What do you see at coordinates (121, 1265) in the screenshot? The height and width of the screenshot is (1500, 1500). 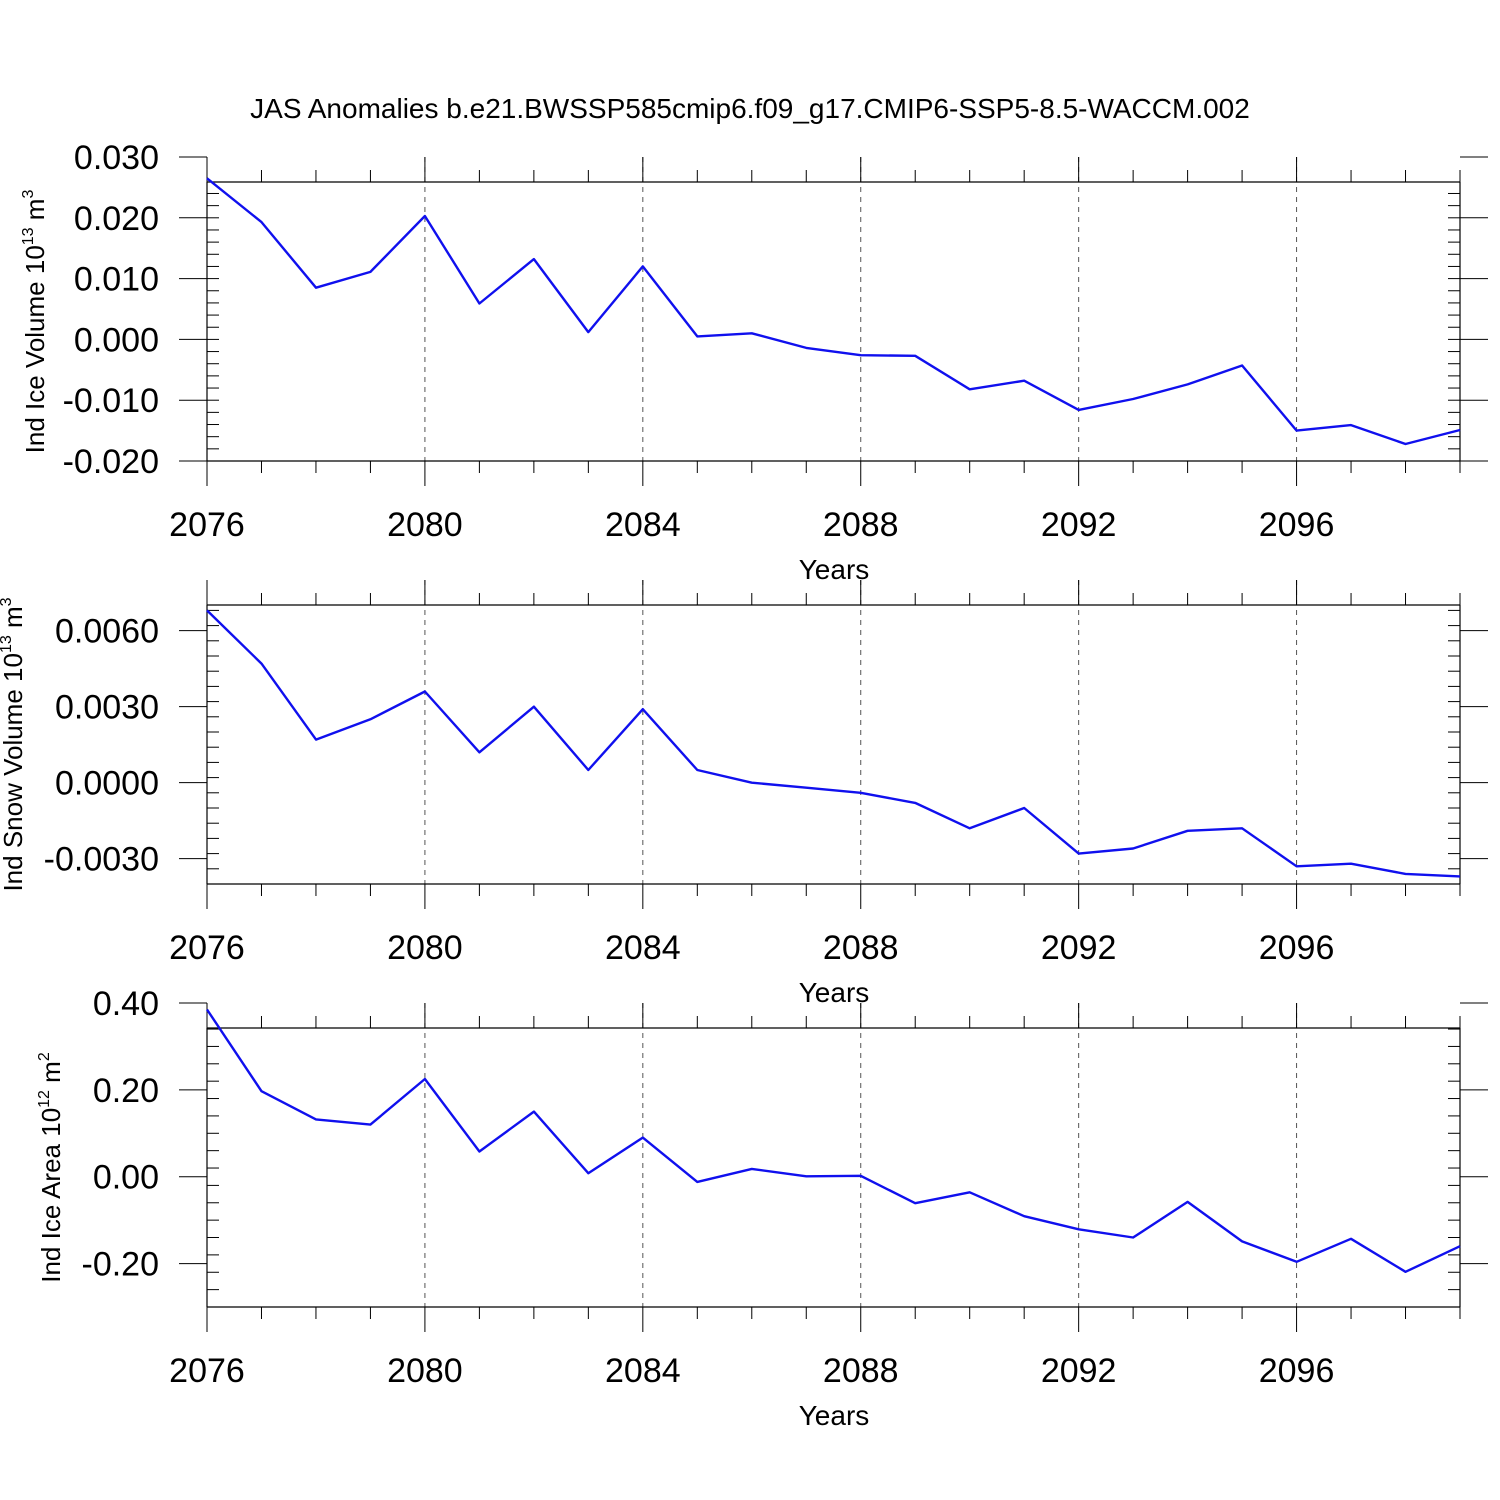 I see `y-tick-label: -0.20` at bounding box center [121, 1265].